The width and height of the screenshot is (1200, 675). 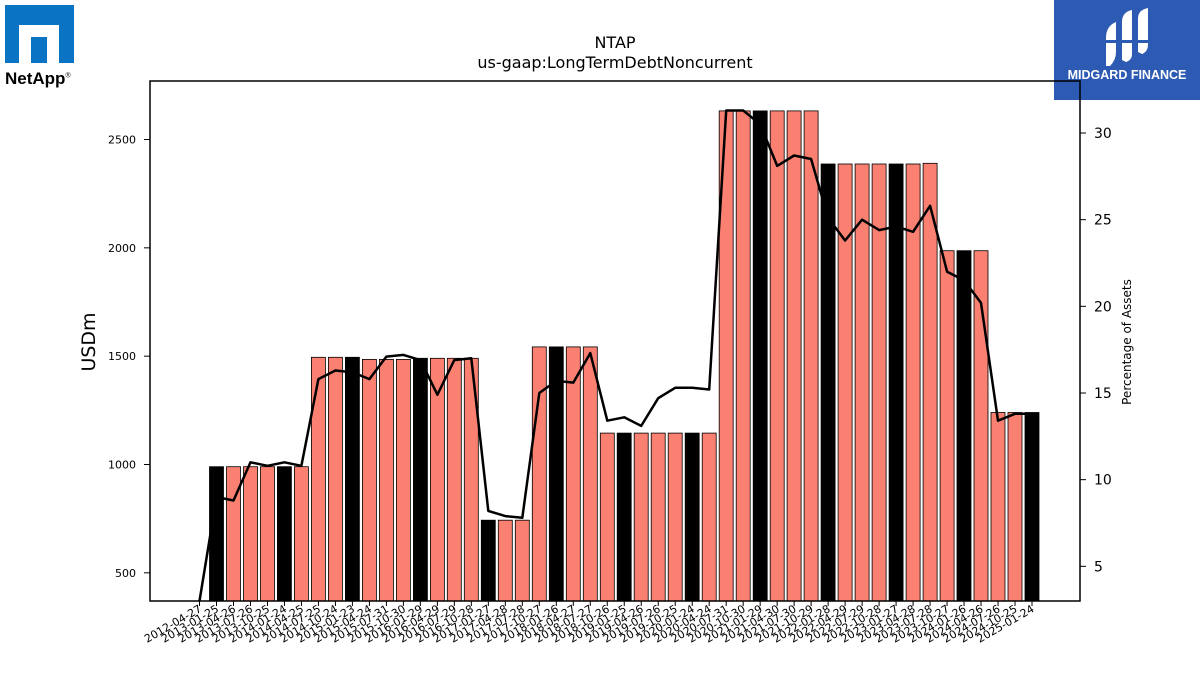 What do you see at coordinates (1103, 394) in the screenshot?
I see `y2-tick-label: 15` at bounding box center [1103, 394].